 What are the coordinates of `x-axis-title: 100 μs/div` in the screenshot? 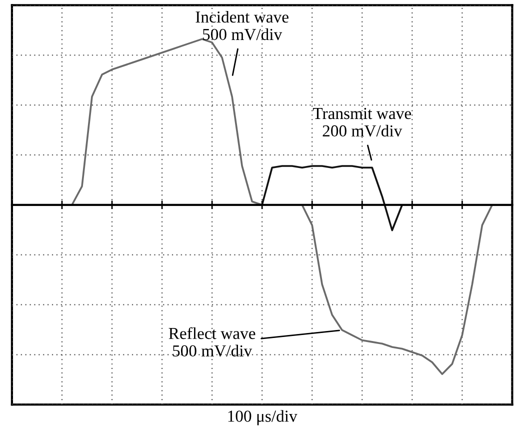 It's located at (263, 418).